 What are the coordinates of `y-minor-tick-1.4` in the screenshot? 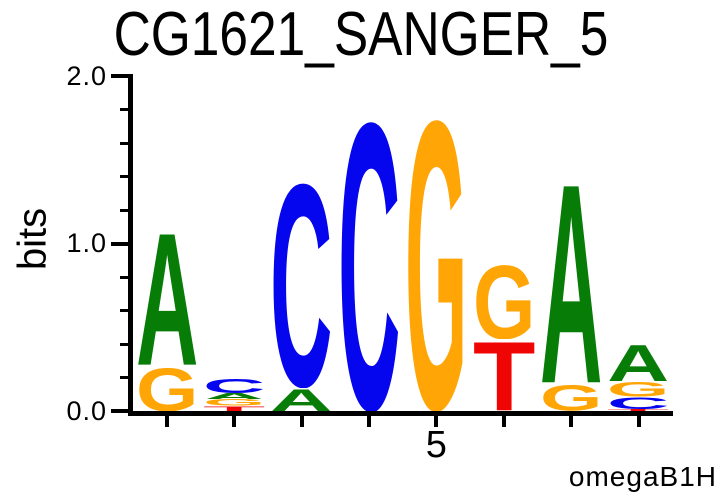 It's located at (126, 176).